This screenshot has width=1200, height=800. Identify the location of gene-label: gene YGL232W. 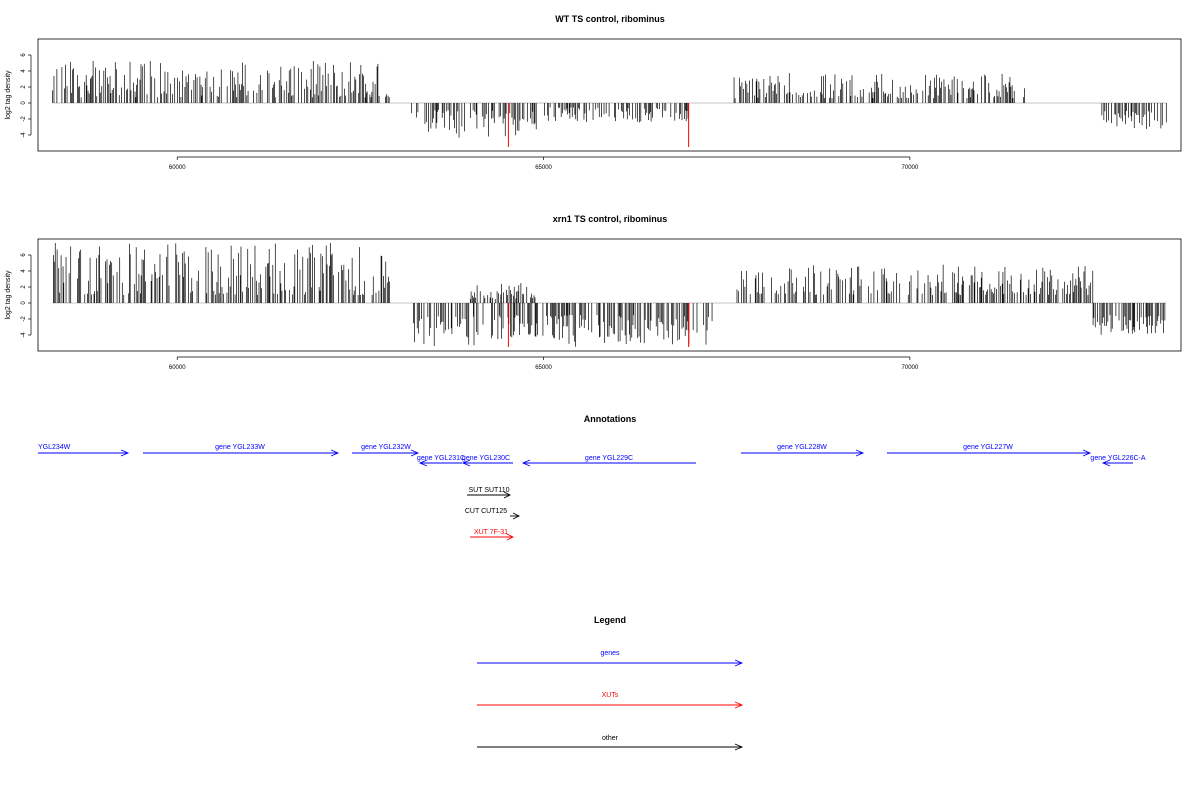
(386, 447).